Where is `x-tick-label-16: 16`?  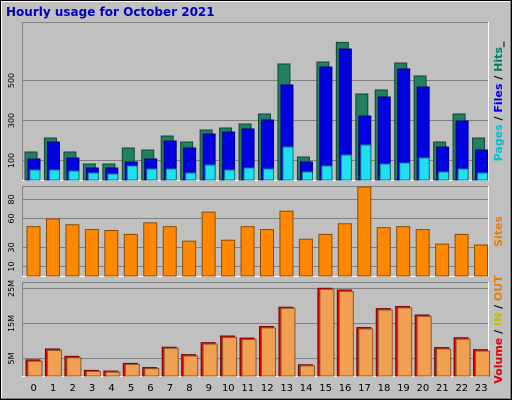 x-tick-label-16: 16 is located at coordinates (345, 388).